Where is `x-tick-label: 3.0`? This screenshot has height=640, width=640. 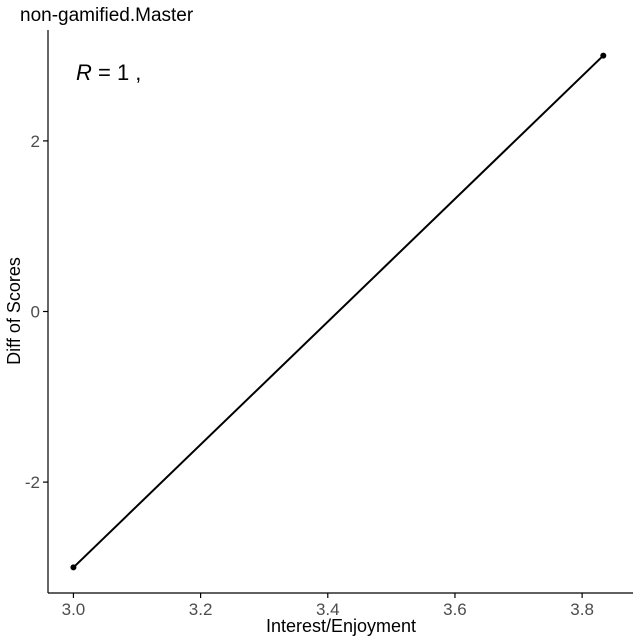
x-tick-label: 3.0 is located at coordinates (74, 609).